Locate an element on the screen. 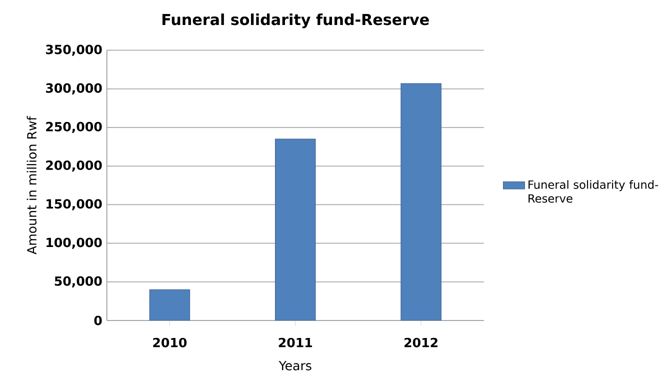 This screenshot has height=390, width=672. y-tick-label: 350,000 is located at coordinates (74, 50).